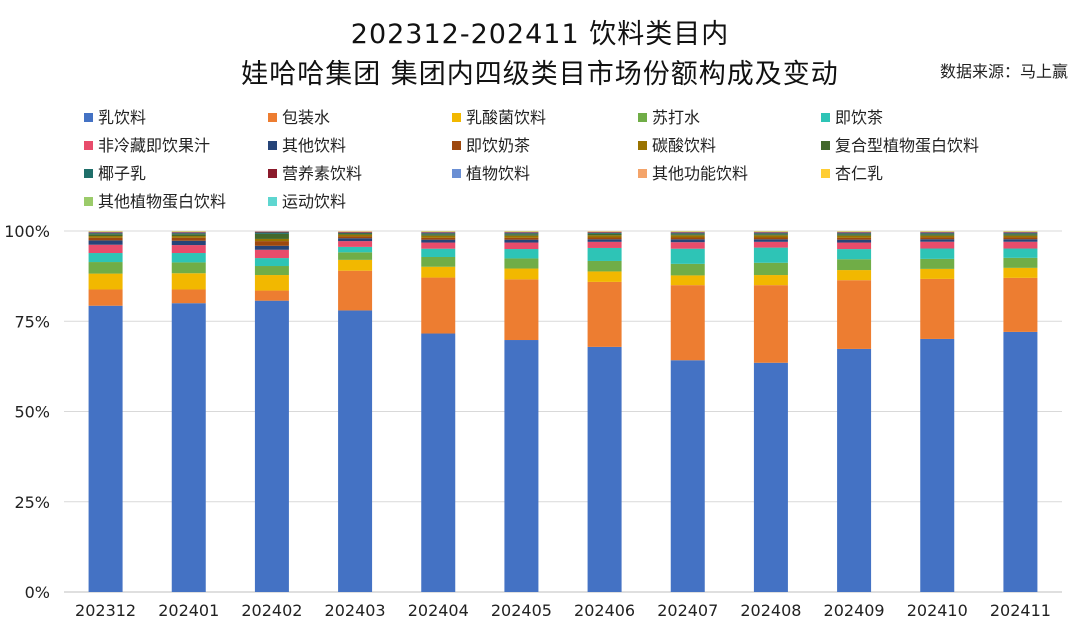 Image resolution: width=1080 pixels, height=631 pixels. What do you see at coordinates (684, 145) in the screenshot?
I see `legend-label: 碳酸饮料` at bounding box center [684, 145].